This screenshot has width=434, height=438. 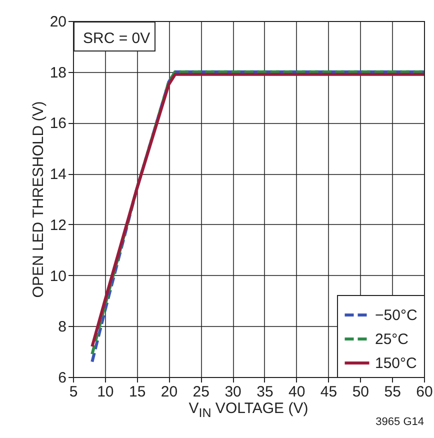 What do you see at coordinates (62, 378) in the screenshot?
I see `y-tick-label: 6` at bounding box center [62, 378].